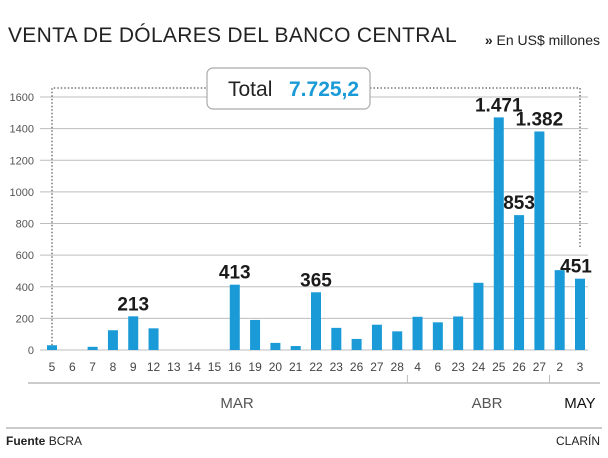  Describe the element at coordinates (215, 367) in the screenshot. I see `x-tick-label: 15` at that location.